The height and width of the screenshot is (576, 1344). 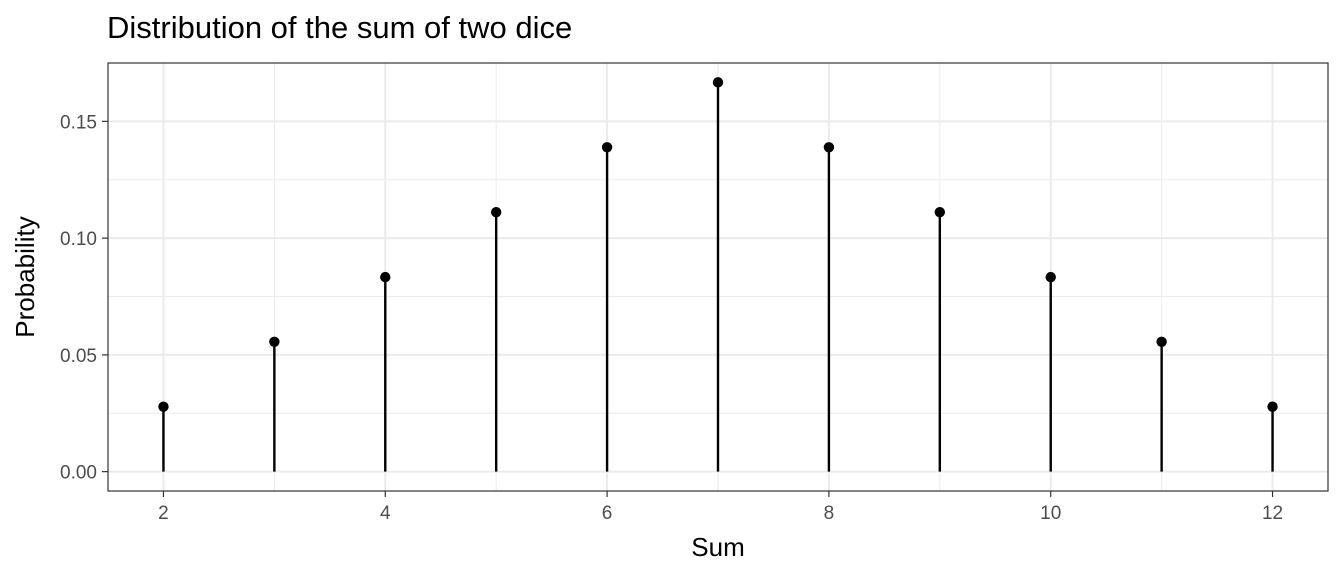 What do you see at coordinates (385, 513) in the screenshot?
I see `x-tick-label: 4` at bounding box center [385, 513].